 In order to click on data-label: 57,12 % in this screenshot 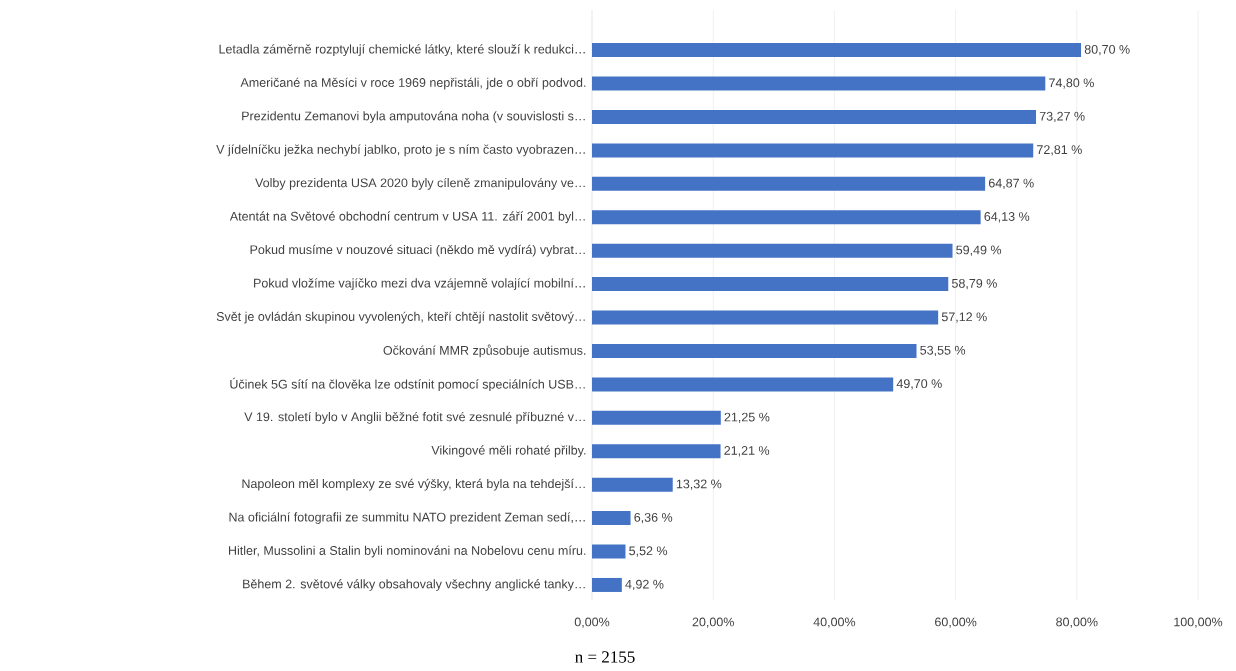, I will do `click(964, 317)`.